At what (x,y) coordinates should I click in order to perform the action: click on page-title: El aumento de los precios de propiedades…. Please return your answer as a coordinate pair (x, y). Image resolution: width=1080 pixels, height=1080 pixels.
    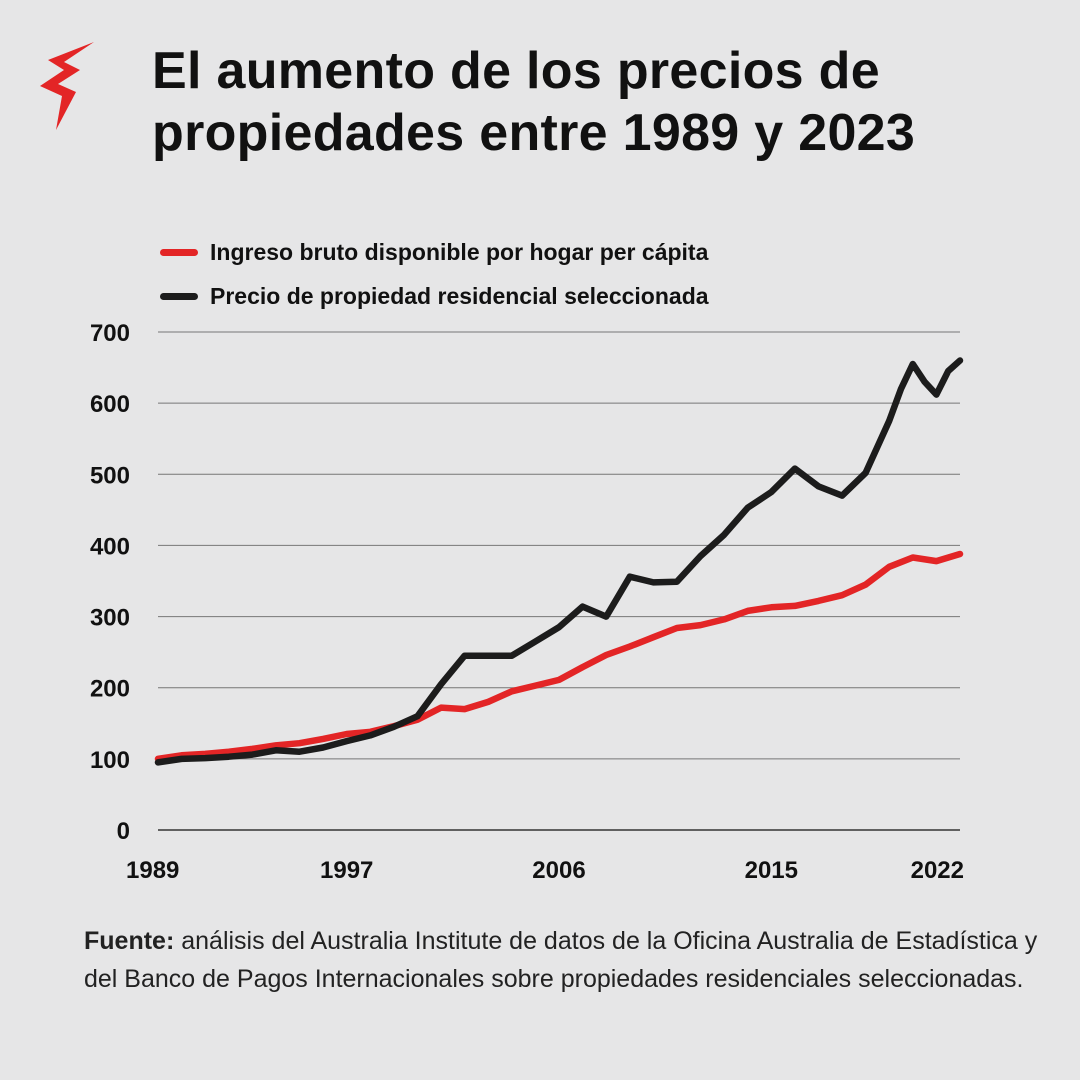
    Looking at the image, I should click on (602, 102).